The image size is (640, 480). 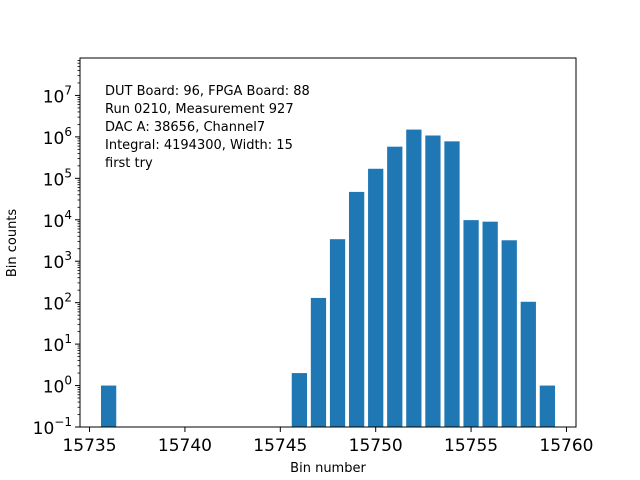 I want to click on annotation-line: DUT Board: 96, FPGA Board: 88, so click(x=207, y=91).